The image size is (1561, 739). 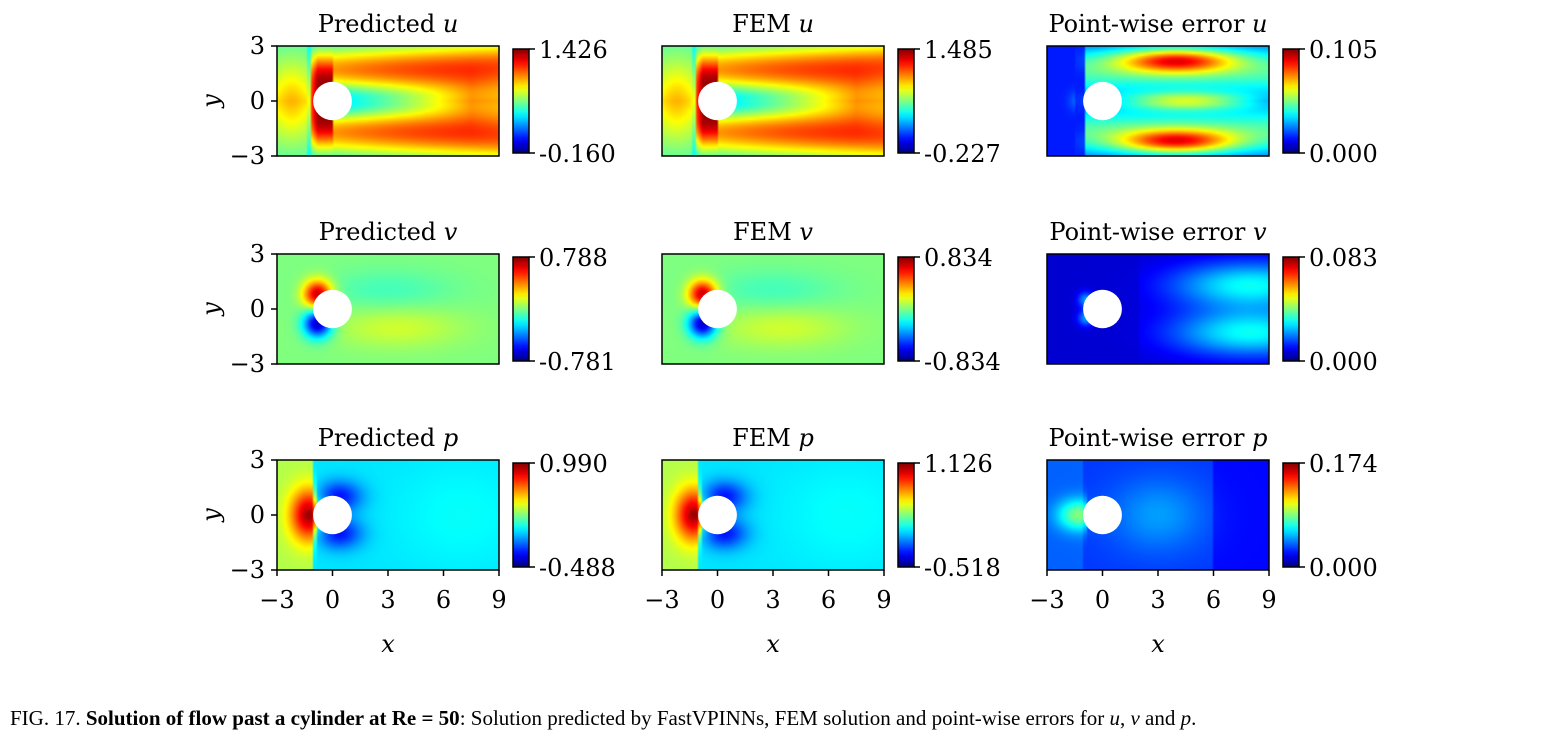 I want to click on panel-u_fem: FEM u 1.485 -0.227, so click(x=831, y=89).